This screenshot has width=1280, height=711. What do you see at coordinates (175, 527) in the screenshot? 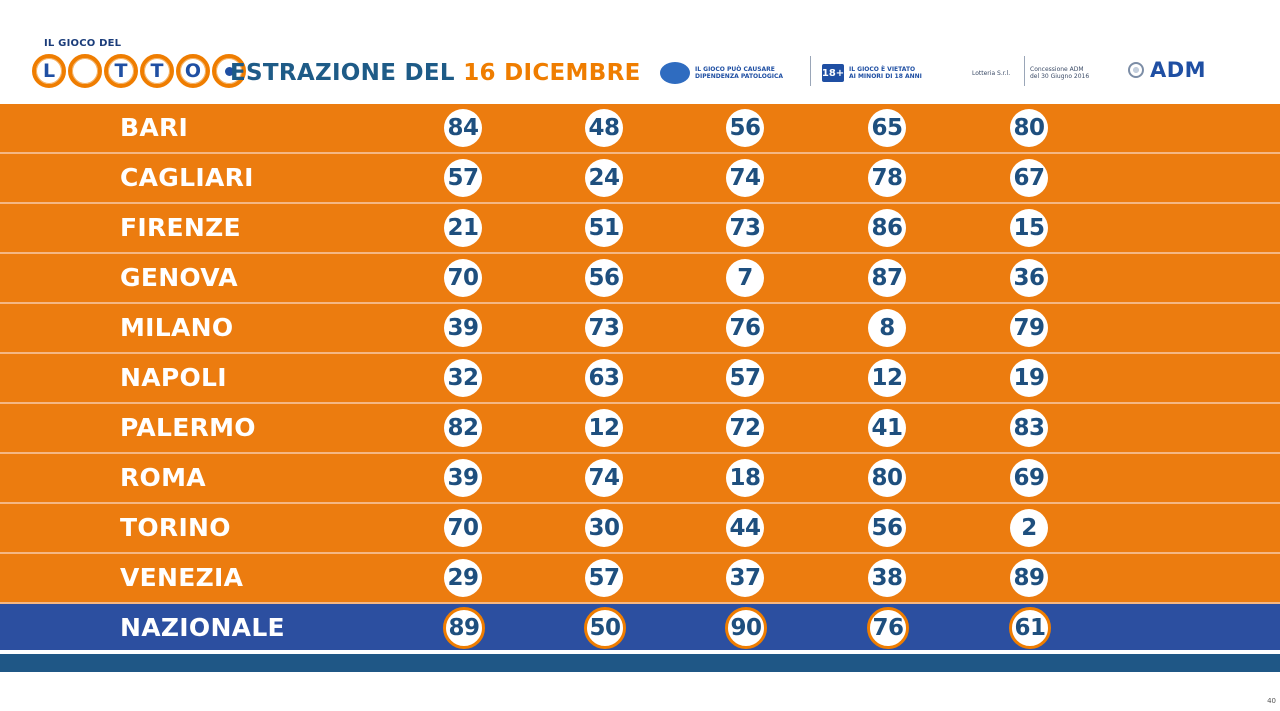
I see `wheel-name: TORINO` at bounding box center [175, 527].